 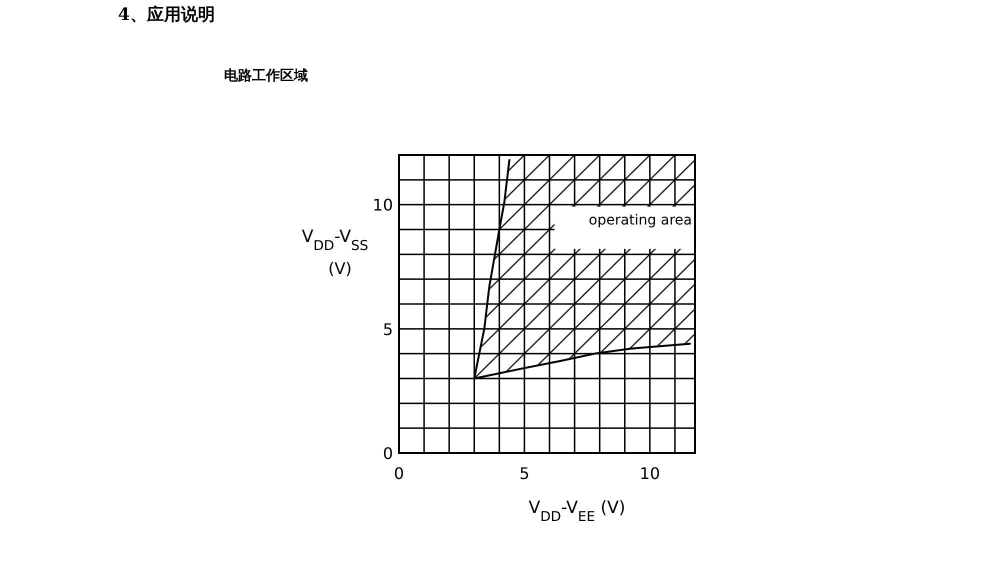 I want to click on x-axis-title: V$_{DD}$-V$_{EE}$ (V), so click(x=577, y=511).